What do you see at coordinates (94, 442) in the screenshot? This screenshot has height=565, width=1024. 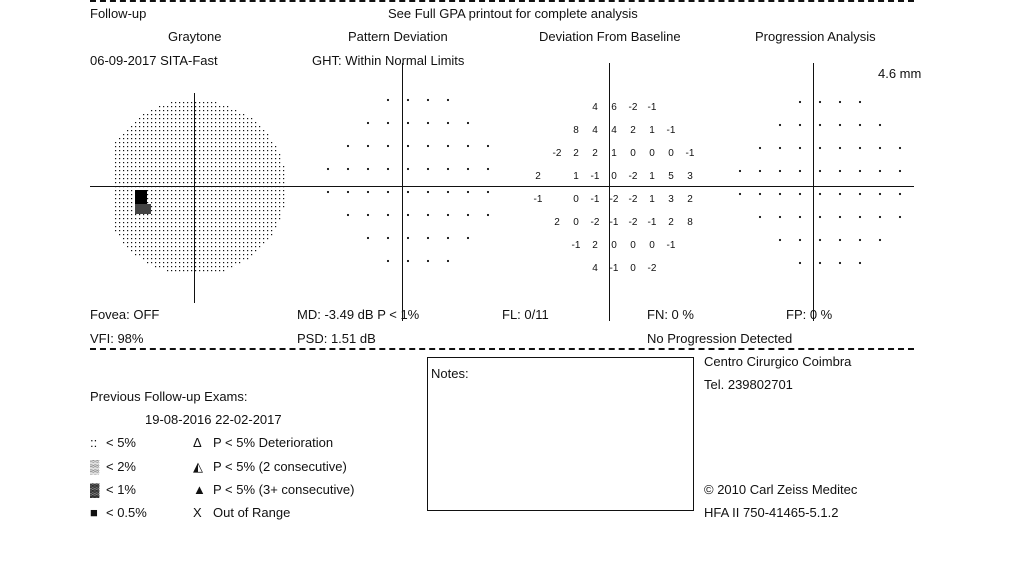 I see `legend-symbol-lt5: ::` at bounding box center [94, 442].